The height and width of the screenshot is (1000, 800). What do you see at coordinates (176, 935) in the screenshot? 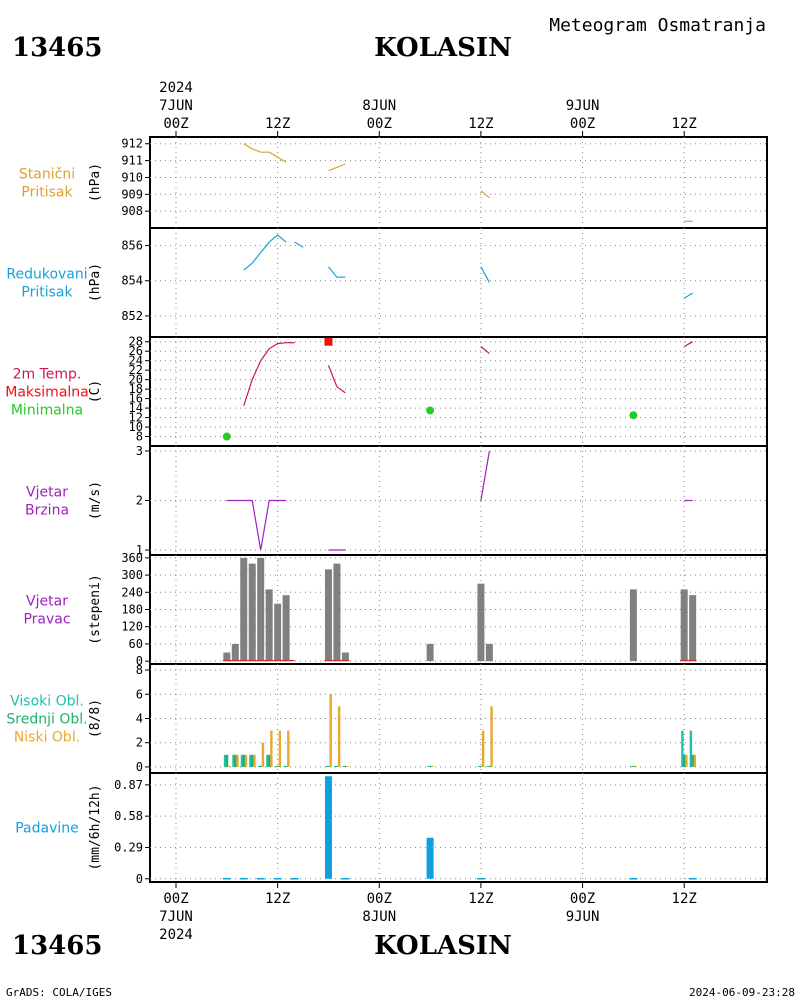
I see `year-bottom: 2024` at bounding box center [176, 935].